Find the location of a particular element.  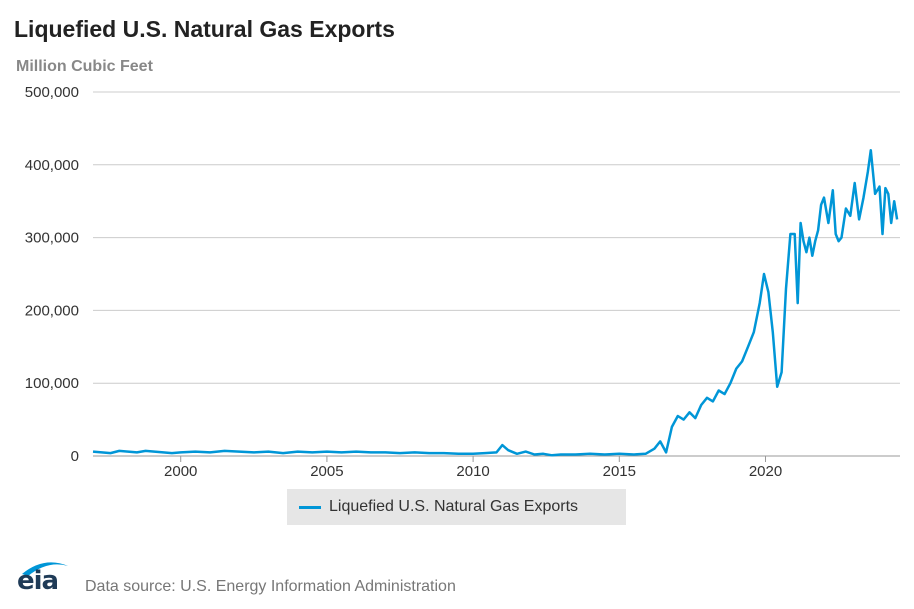

eia-logo-swoosh-icon is located at coordinates (45, 569).